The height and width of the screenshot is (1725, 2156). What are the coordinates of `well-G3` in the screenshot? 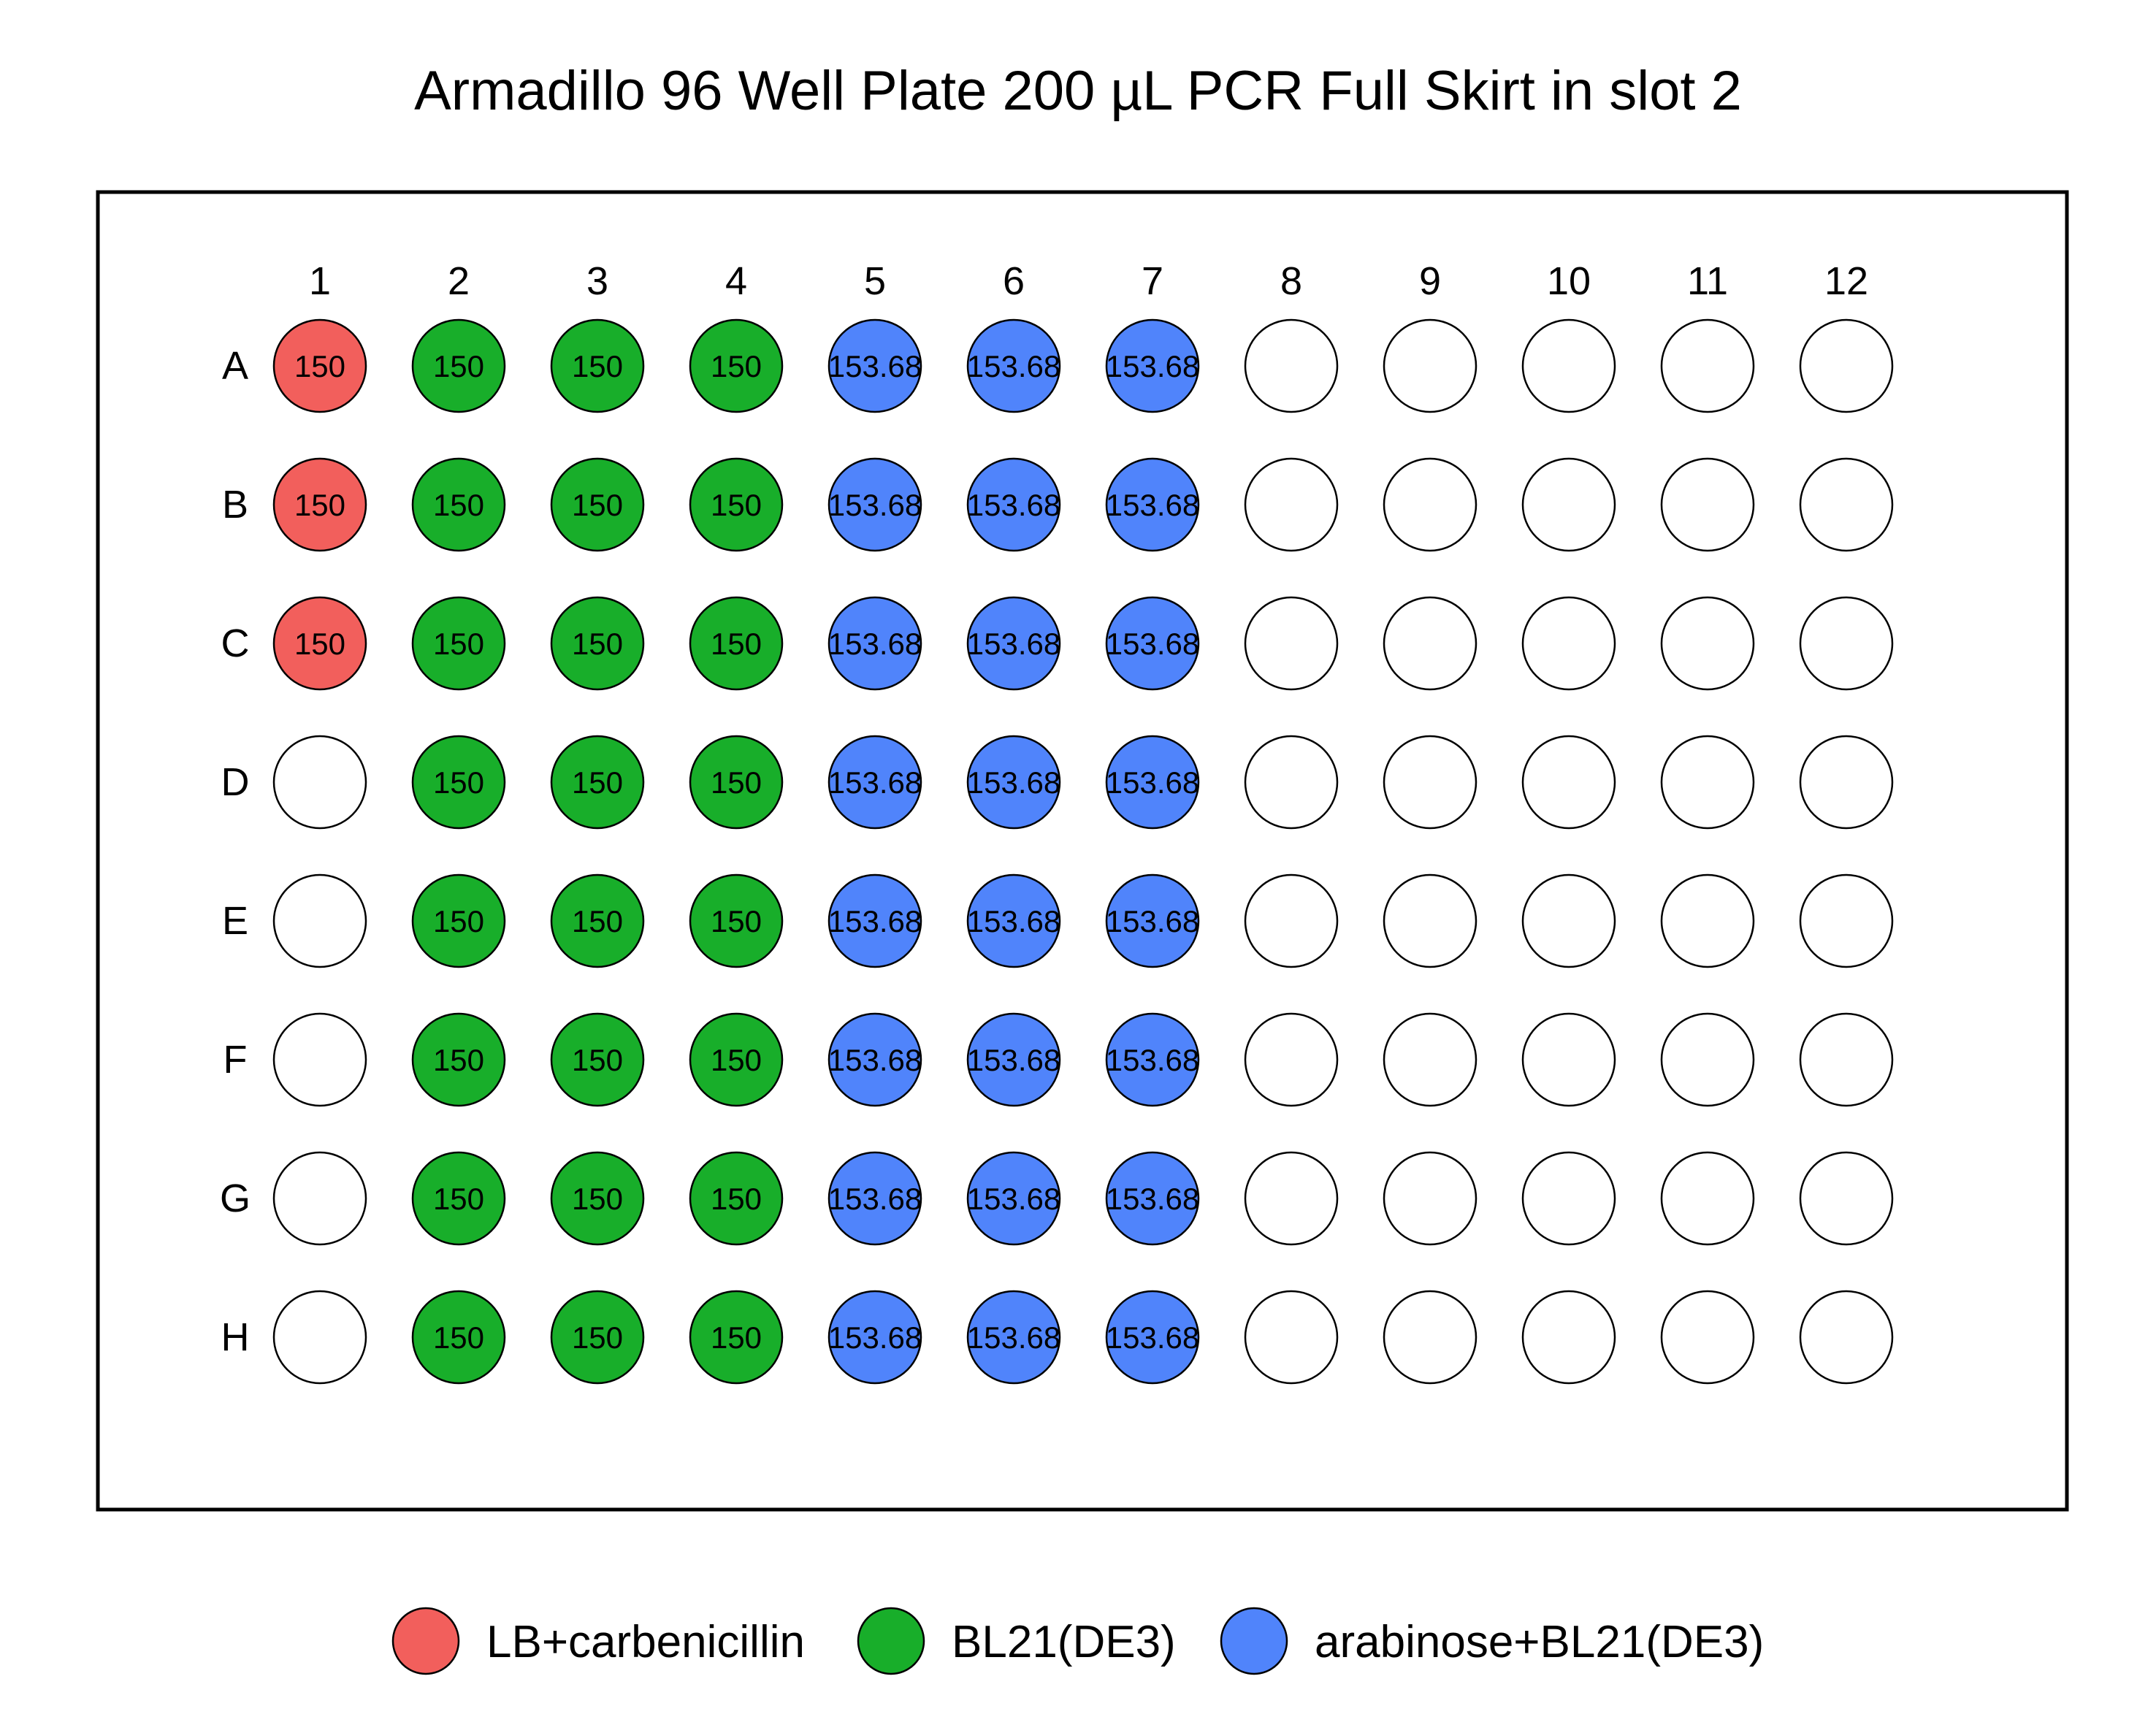 It's located at (598, 1198).